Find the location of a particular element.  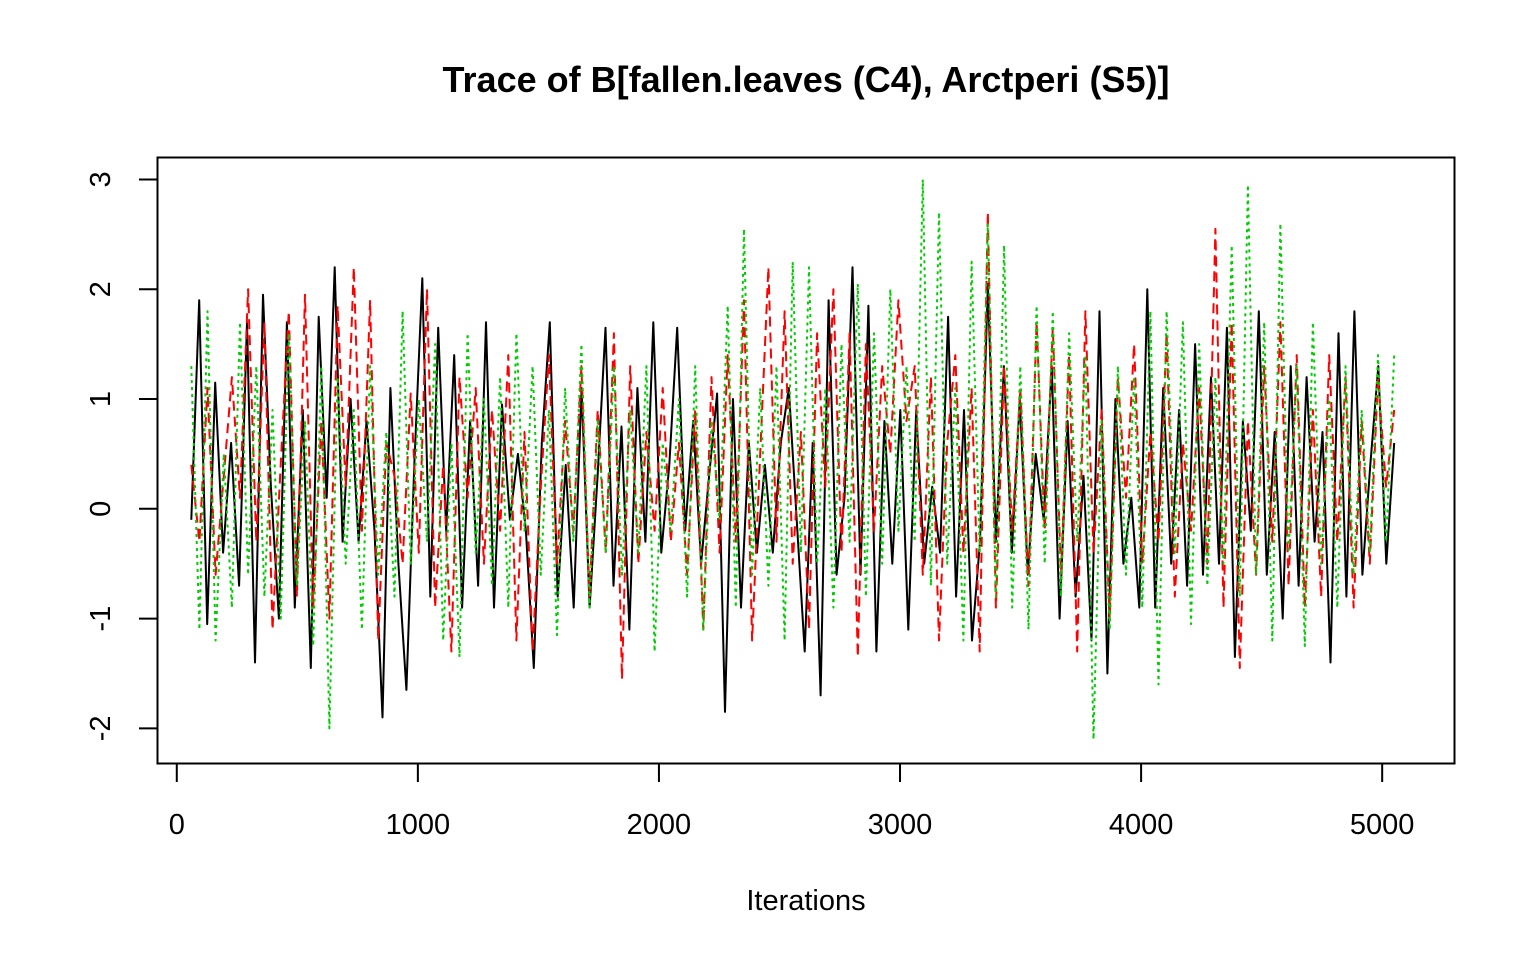

x-tick-label: 1000 is located at coordinates (418, 825).